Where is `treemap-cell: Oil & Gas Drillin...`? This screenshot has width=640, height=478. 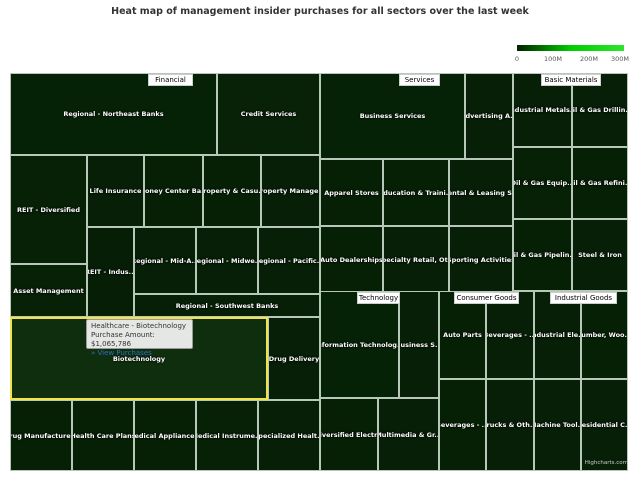
treemap-cell: Oil & Gas Drillin... is located at coordinates (600, 110).